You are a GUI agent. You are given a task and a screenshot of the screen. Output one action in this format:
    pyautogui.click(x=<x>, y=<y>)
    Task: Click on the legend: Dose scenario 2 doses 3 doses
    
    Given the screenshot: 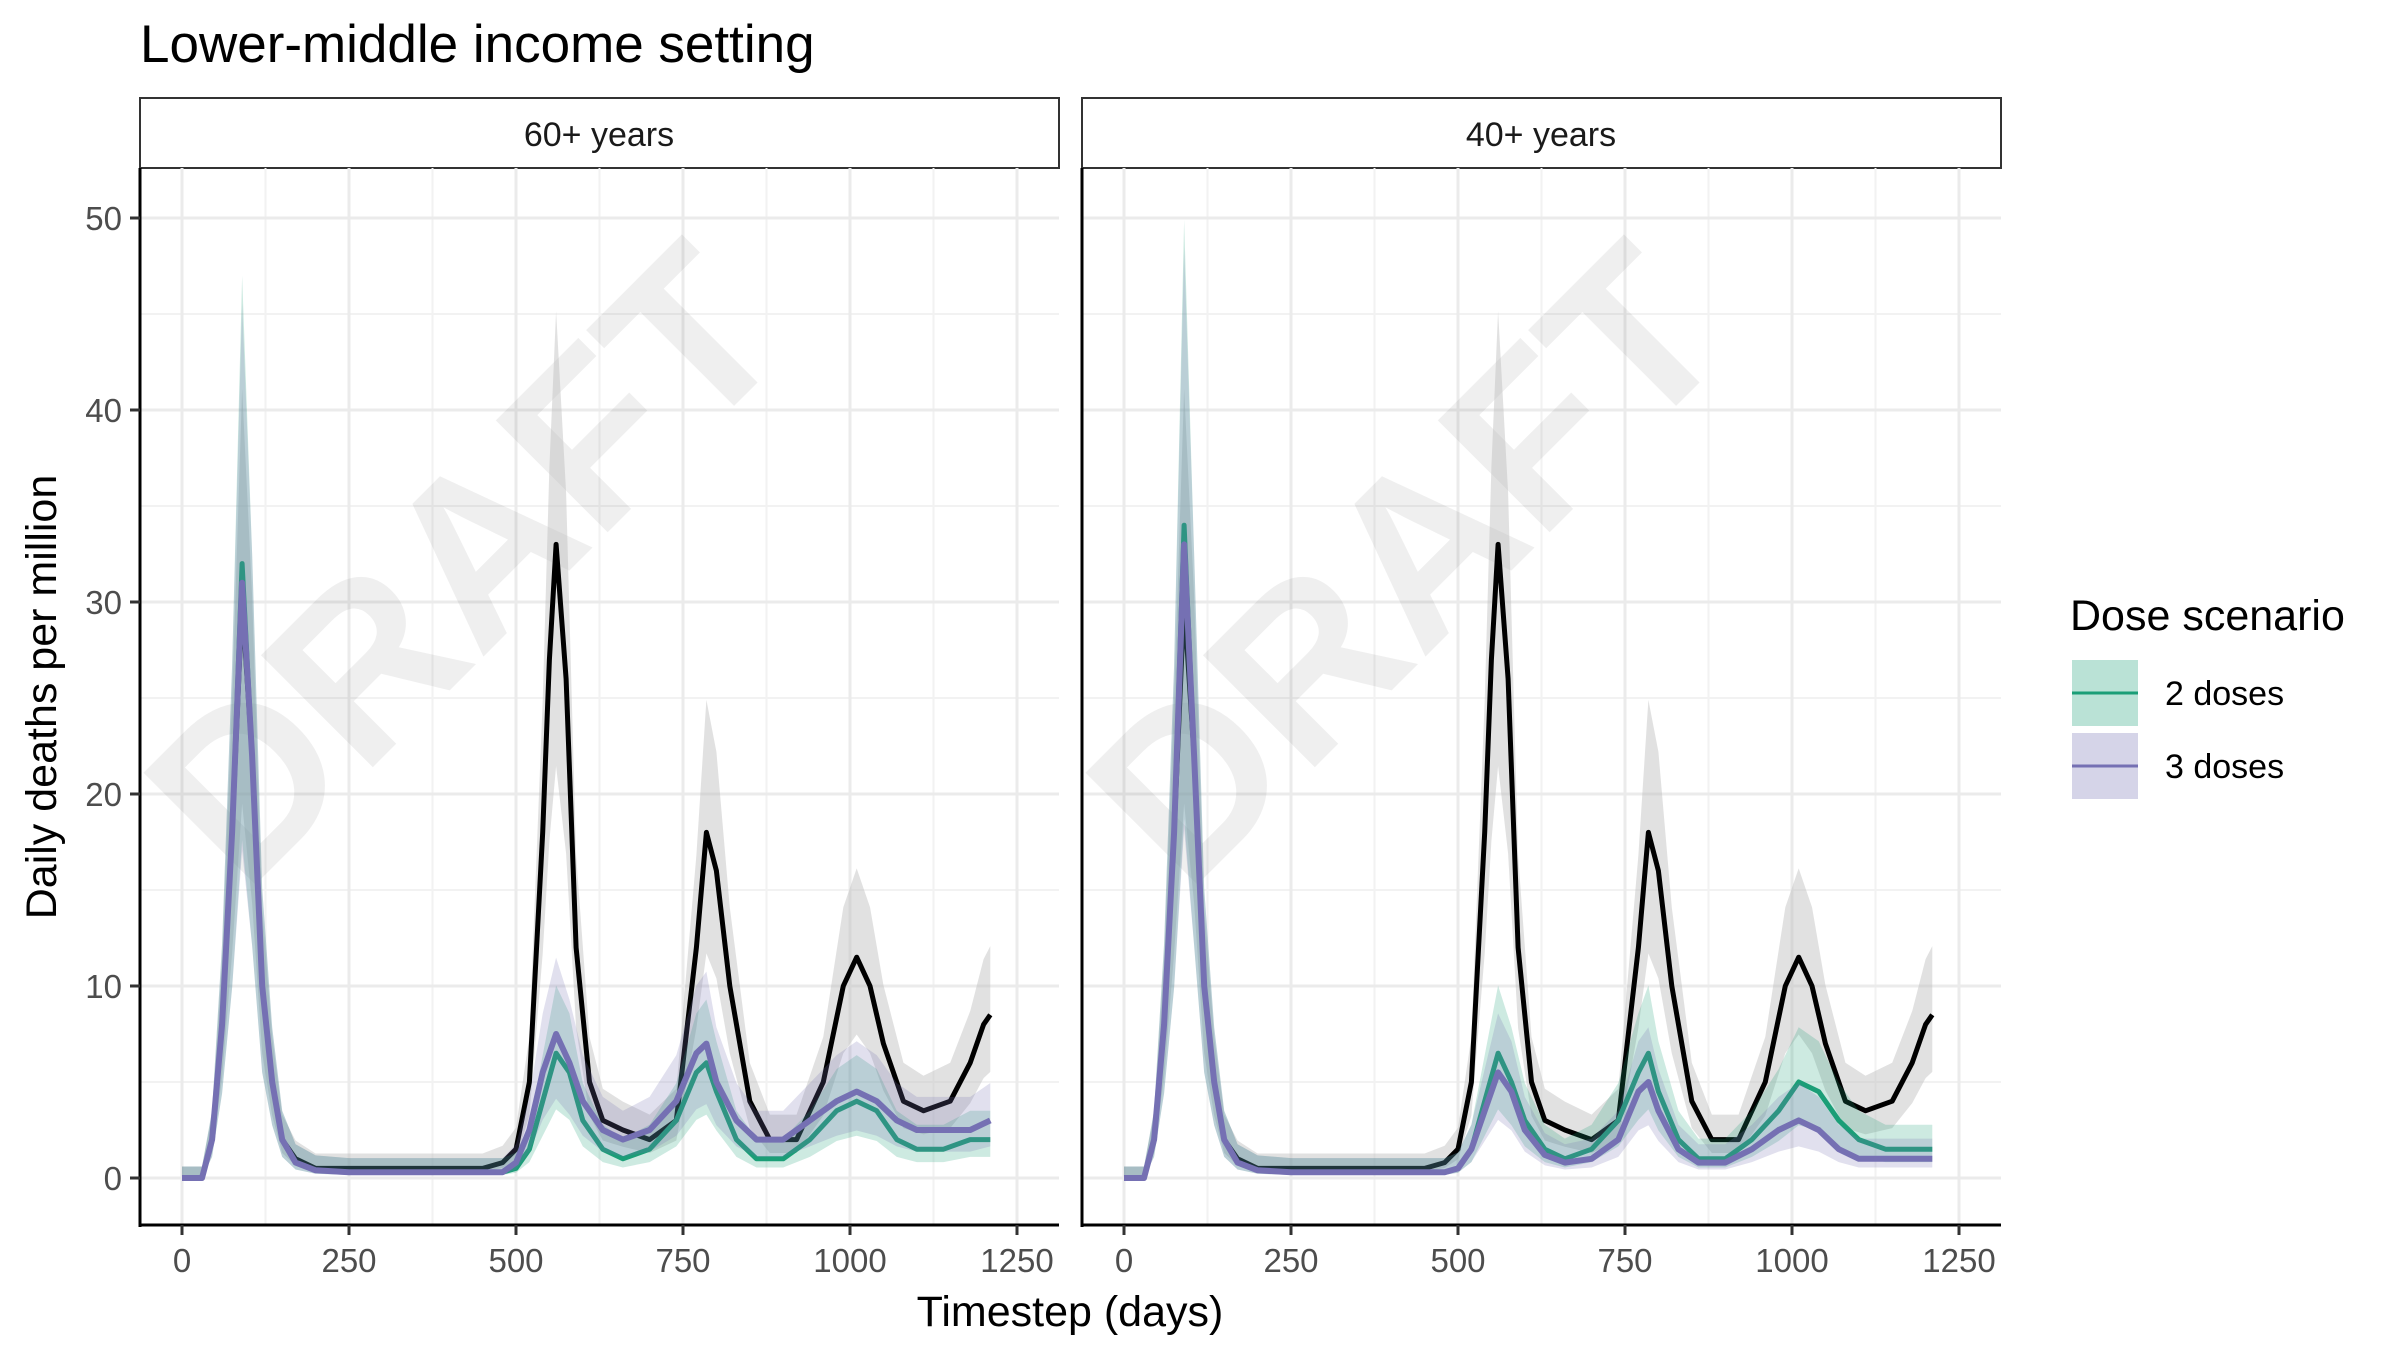 What is the action you would take?
    pyautogui.click(x=2207, y=695)
    